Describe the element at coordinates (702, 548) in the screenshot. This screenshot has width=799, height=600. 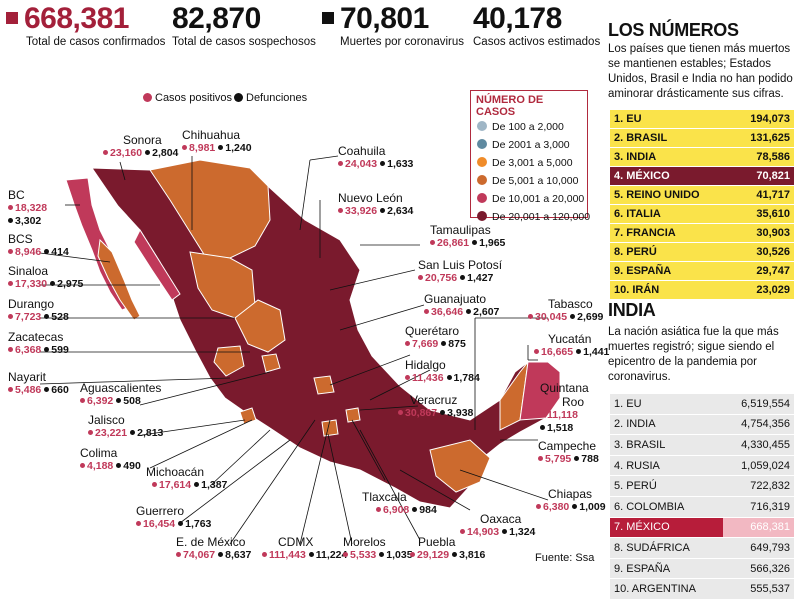
I see `table-row: 8. SUDÁFRICA 649,793` at that location.